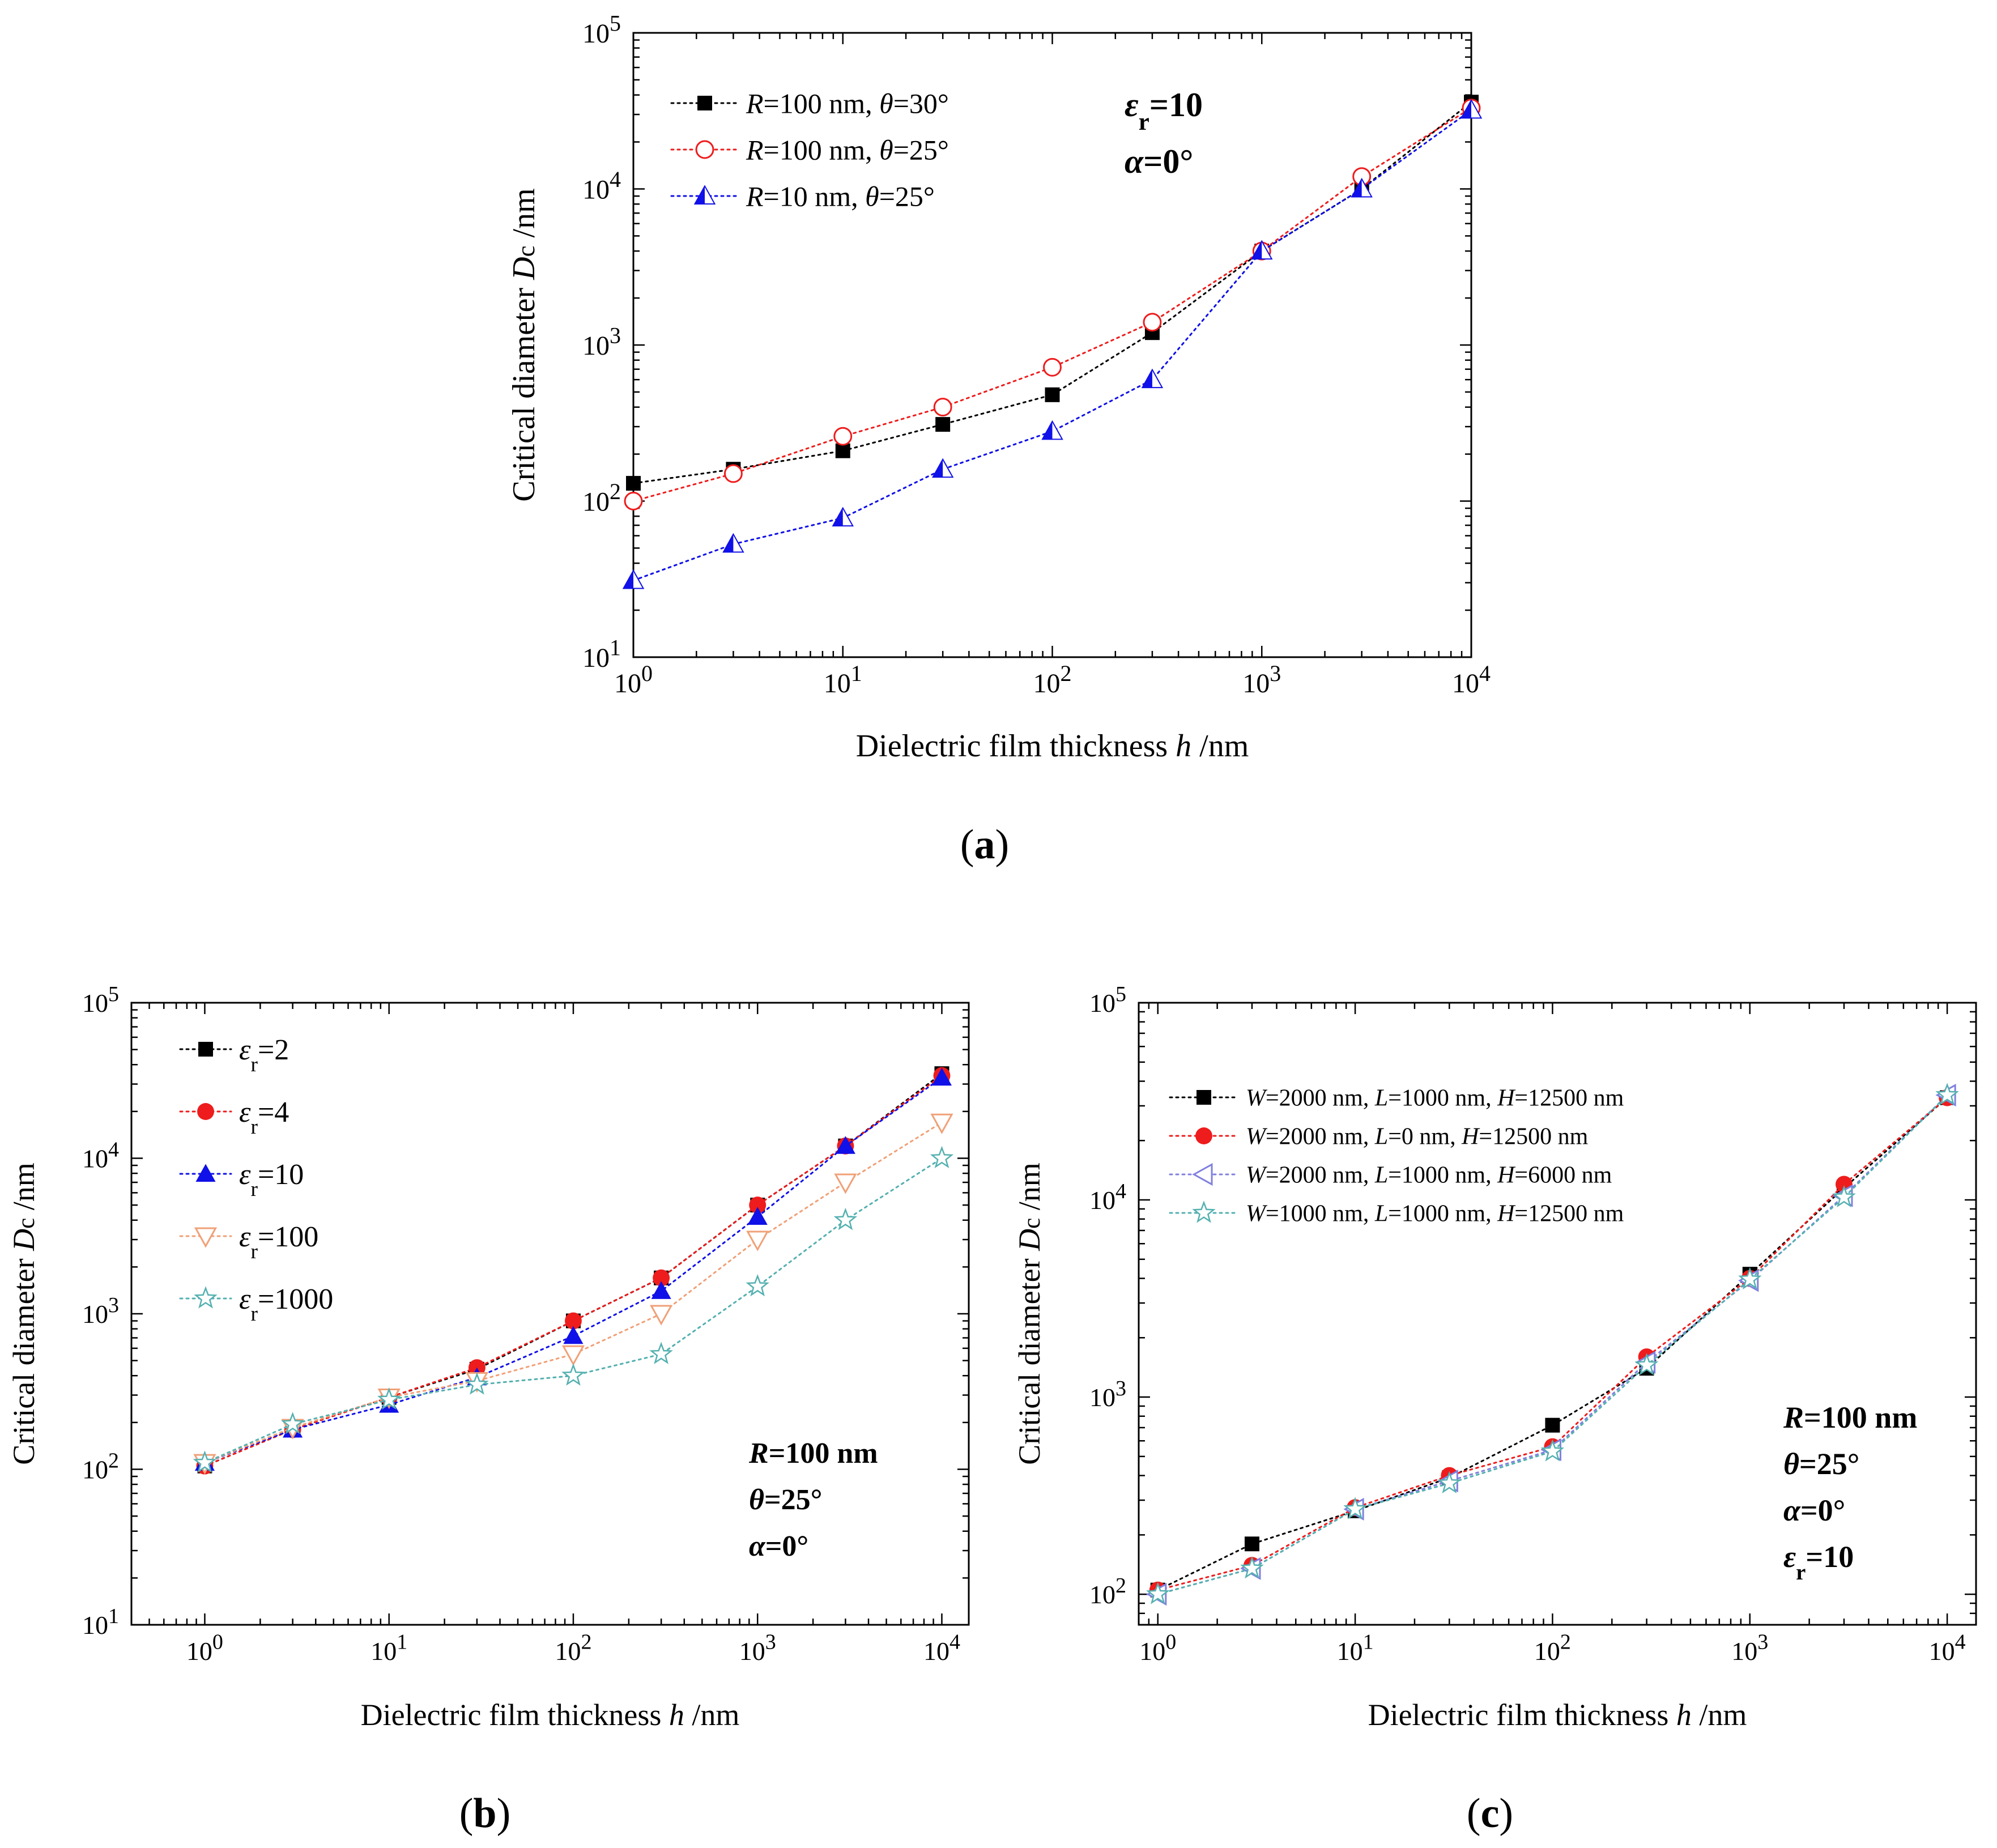 Image resolution: width=1997 pixels, height=1848 pixels. I want to click on legend-label: W=1000 nm, L=1000 nm, H=12500 nm, so click(1435, 1214).